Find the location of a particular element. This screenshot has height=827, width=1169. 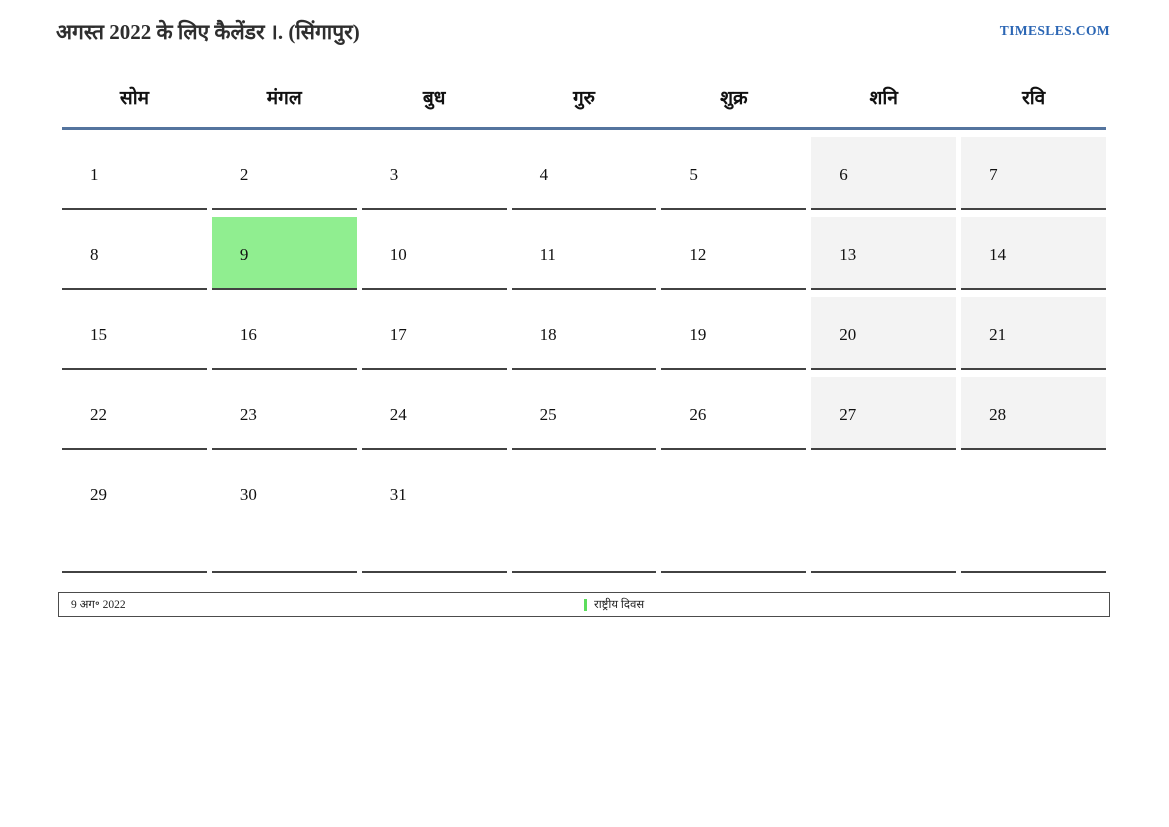

date-cell-11: 11 is located at coordinates (584, 253).